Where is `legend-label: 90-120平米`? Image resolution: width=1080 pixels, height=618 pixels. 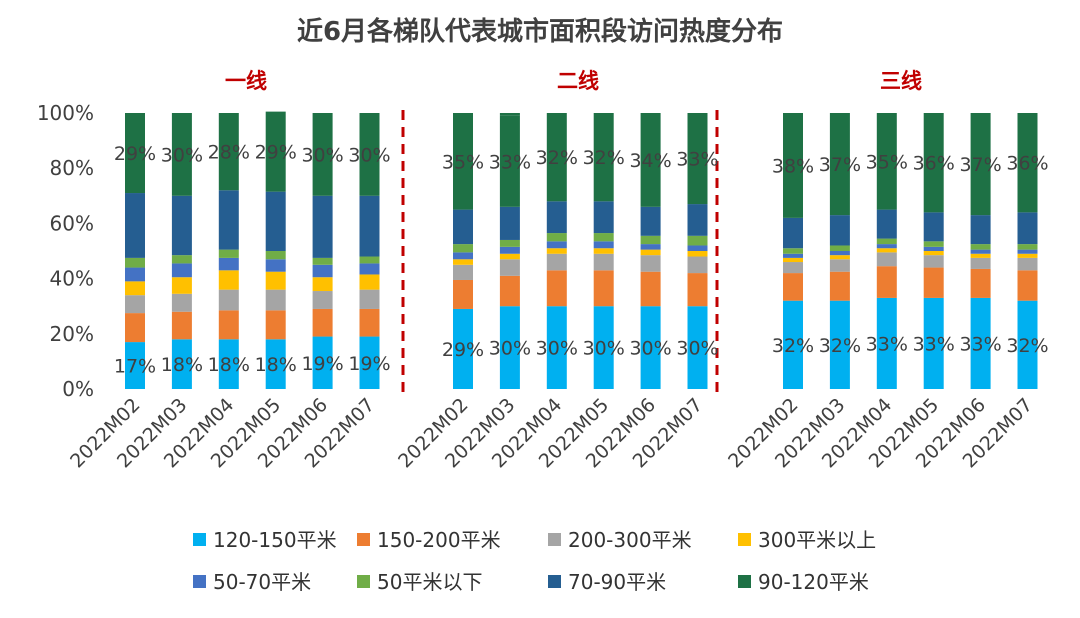 legend-label: 90-120平米 is located at coordinates (813, 582).